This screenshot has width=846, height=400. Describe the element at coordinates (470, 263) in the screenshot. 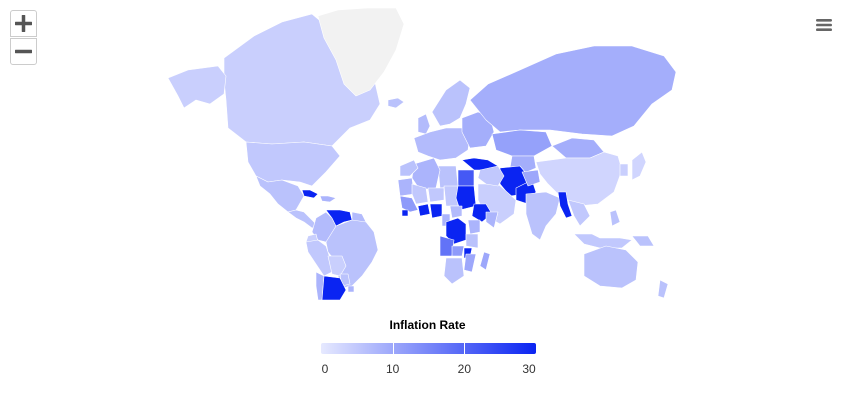

I see `country-mozambique` at that location.